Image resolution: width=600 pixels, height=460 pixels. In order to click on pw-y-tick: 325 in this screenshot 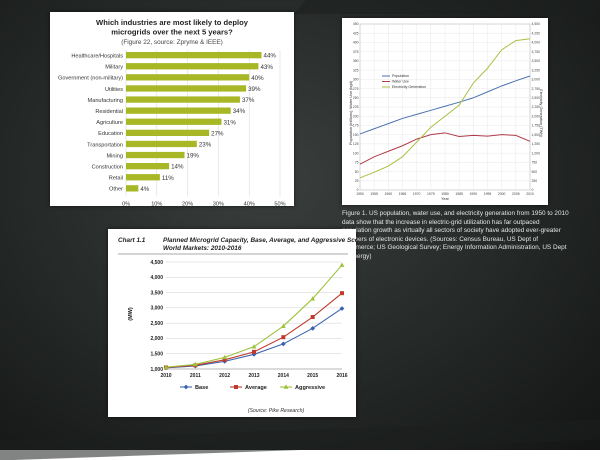, I will do `click(356, 70)`.